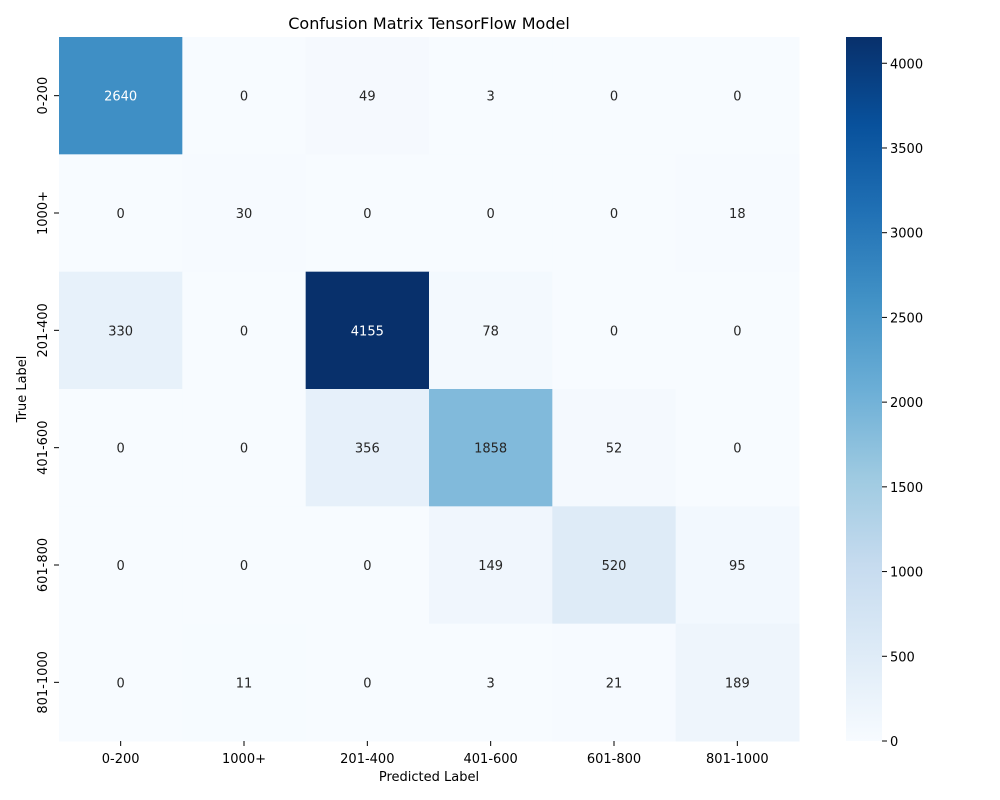 The image size is (1000, 800). Describe the element at coordinates (737, 759) in the screenshot. I see `x-tick-label: 801-1000` at that location.